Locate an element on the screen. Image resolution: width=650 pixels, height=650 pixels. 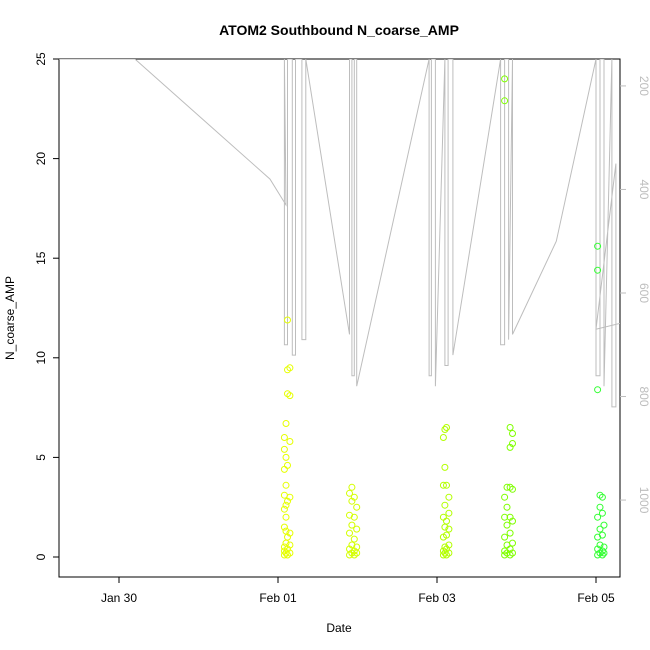
y2-tick-label: 400 is located at coordinates (643, 189).